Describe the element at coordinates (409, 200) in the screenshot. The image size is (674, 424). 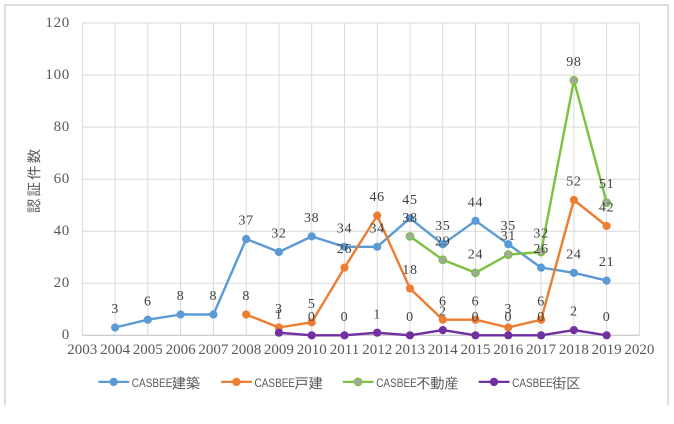
I see `svg-text: 45` at that location.